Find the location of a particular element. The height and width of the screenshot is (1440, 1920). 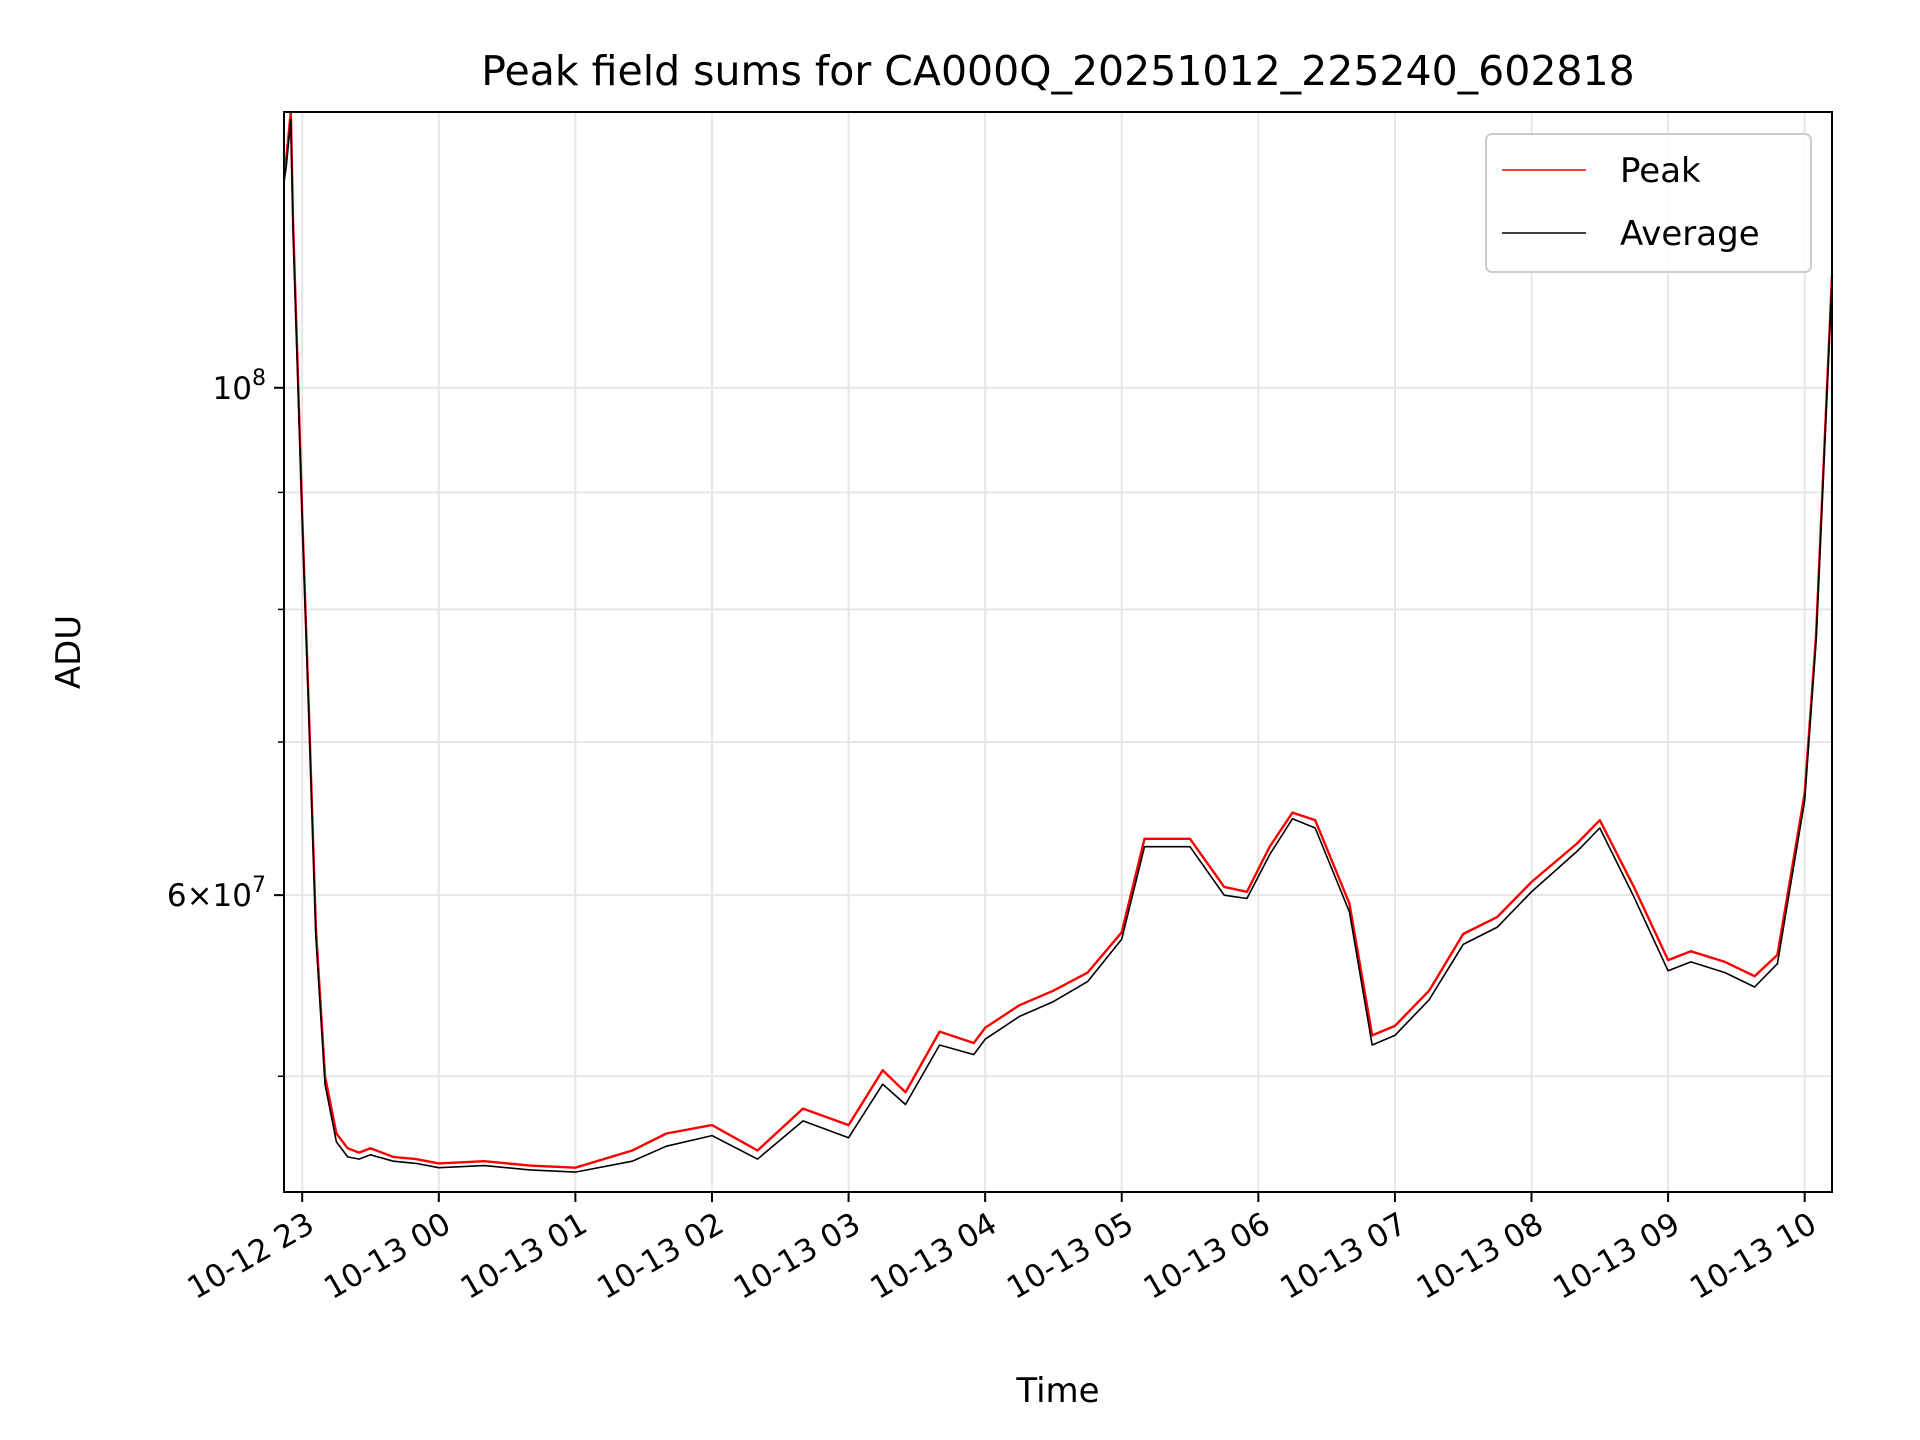

x-tick-label: 10-13 05 is located at coordinates (1070, 1256).